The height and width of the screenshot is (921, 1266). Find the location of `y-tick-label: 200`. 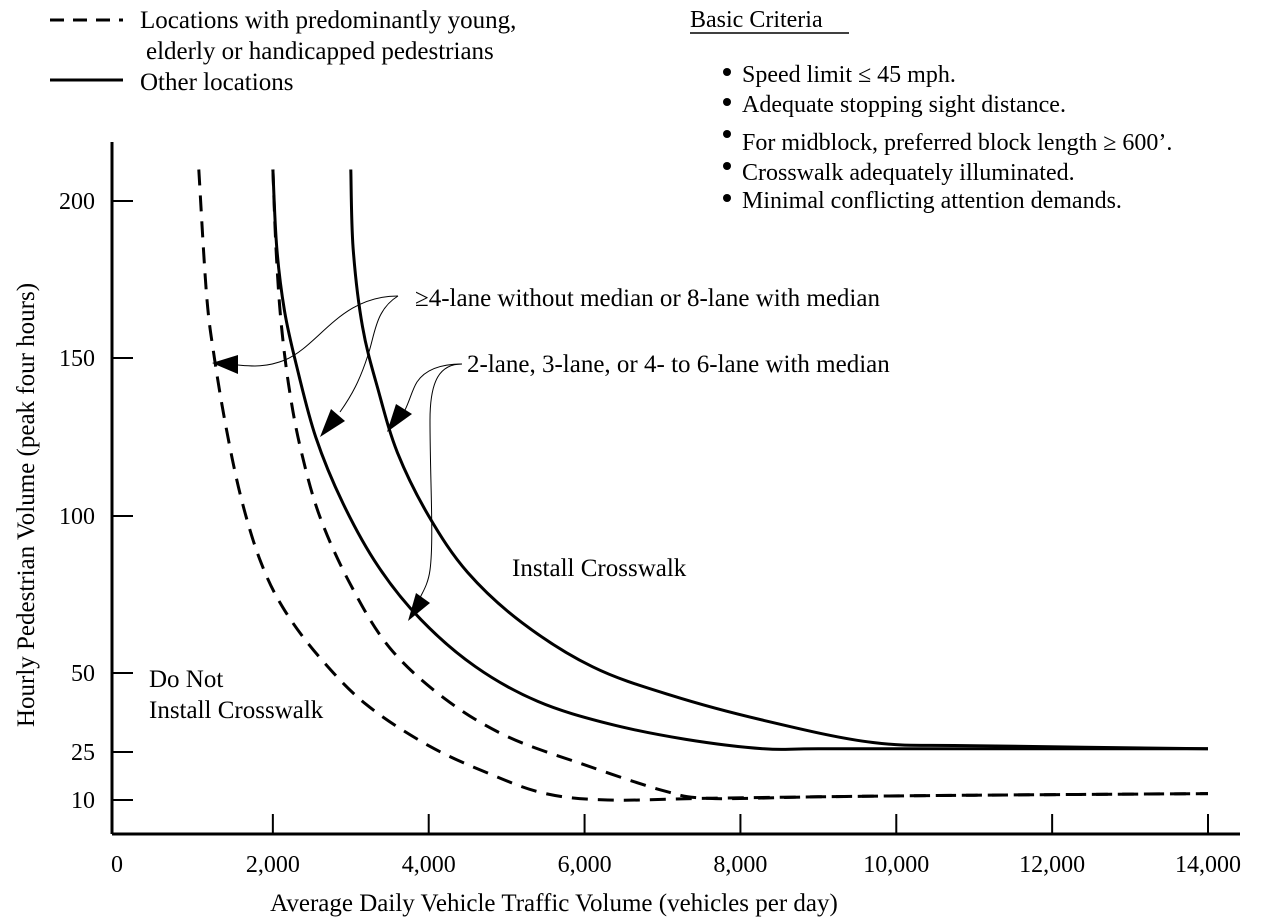

y-tick-label: 200 is located at coordinates (77, 202).